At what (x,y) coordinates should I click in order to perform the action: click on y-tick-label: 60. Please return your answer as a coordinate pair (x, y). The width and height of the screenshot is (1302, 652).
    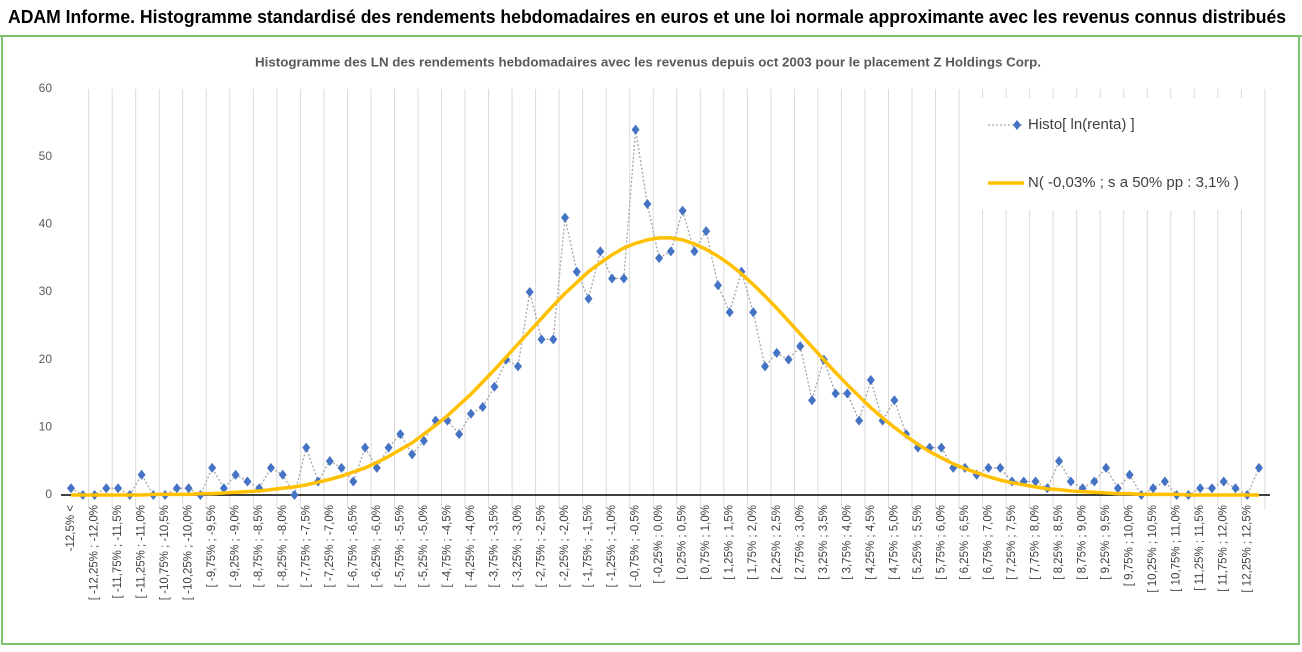
    Looking at the image, I should click on (46, 88).